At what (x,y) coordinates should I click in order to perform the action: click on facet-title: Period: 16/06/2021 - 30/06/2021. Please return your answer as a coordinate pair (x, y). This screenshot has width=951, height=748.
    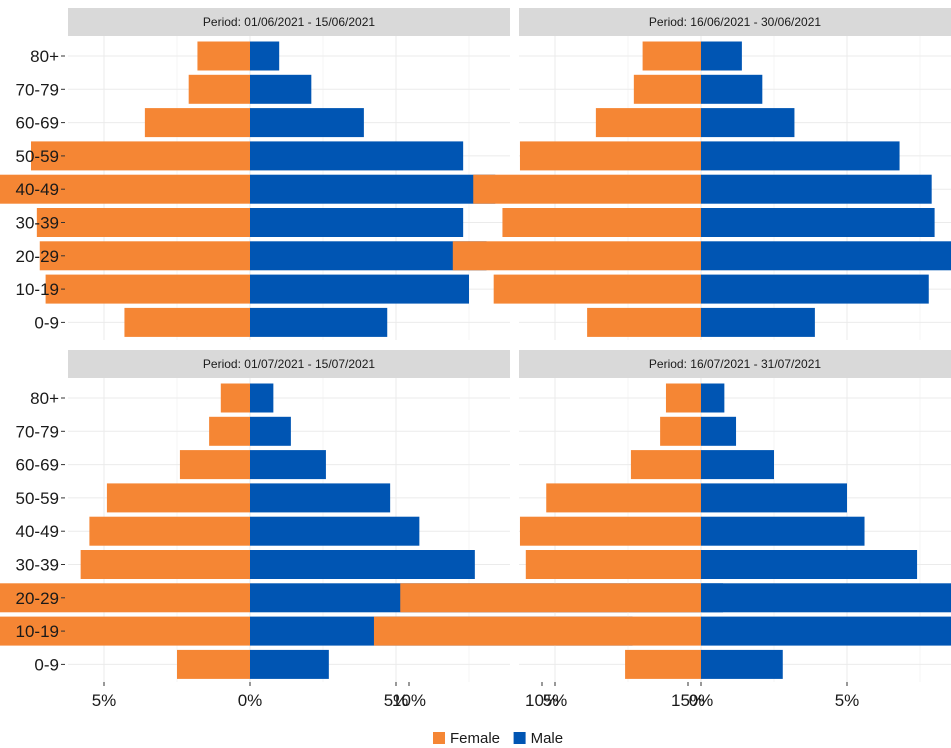
    Looking at the image, I should click on (735, 22).